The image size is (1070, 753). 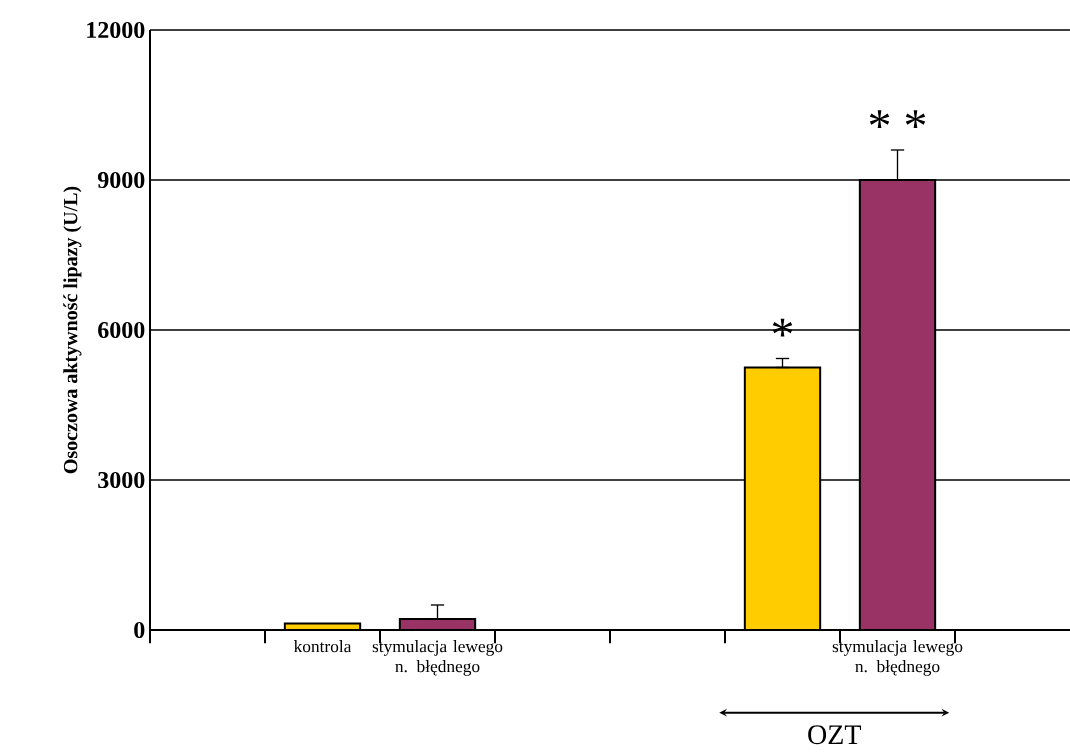 I want to click on y-tick-label: 6000, so click(x=121, y=330).